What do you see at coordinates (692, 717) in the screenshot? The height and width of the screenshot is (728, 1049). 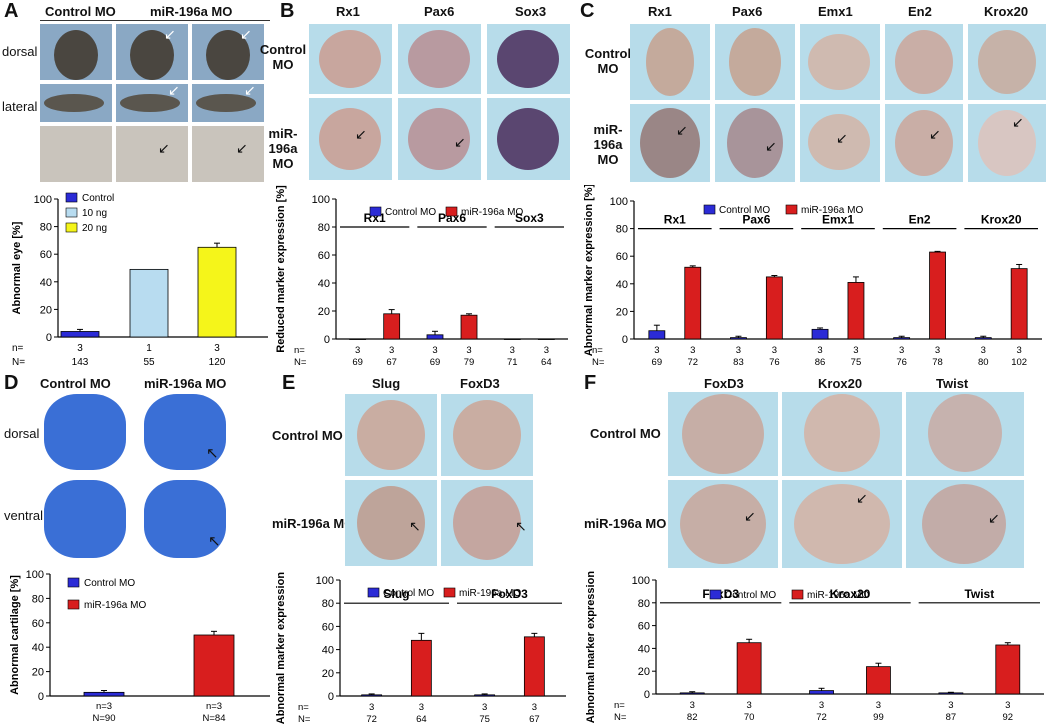 I see `N-value: 82` at bounding box center [692, 717].